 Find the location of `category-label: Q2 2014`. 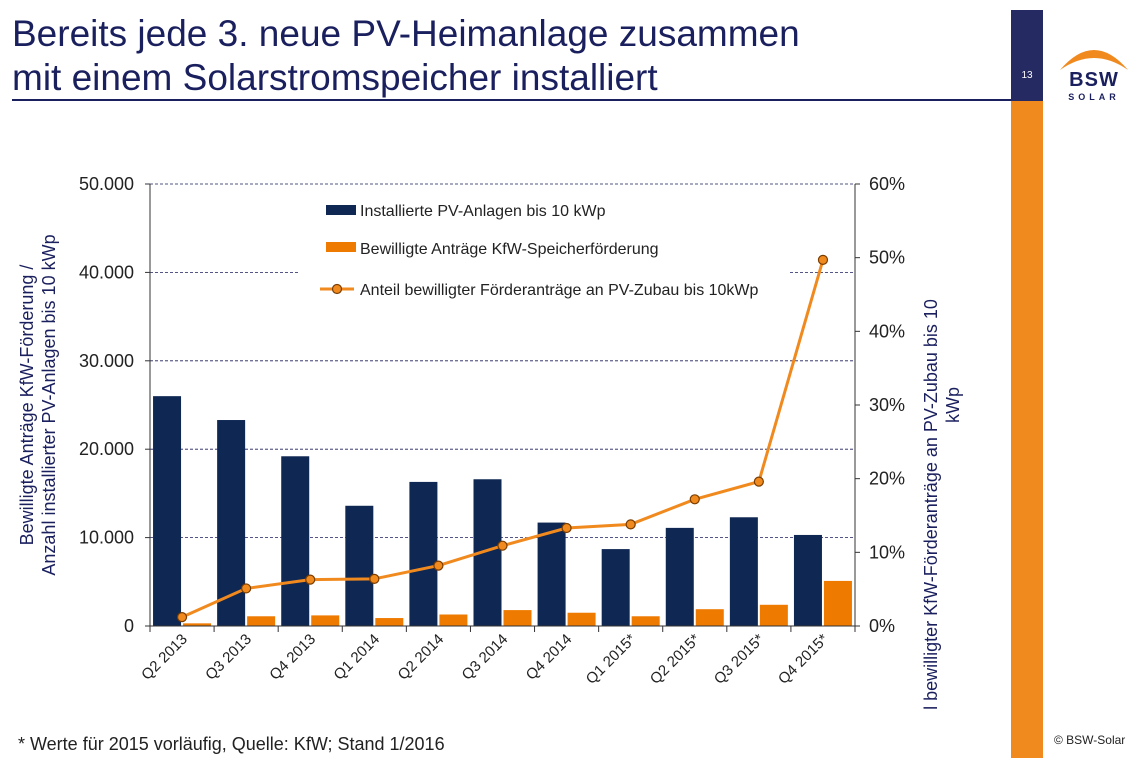

category-label: Q2 2014 is located at coordinates (421, 657).